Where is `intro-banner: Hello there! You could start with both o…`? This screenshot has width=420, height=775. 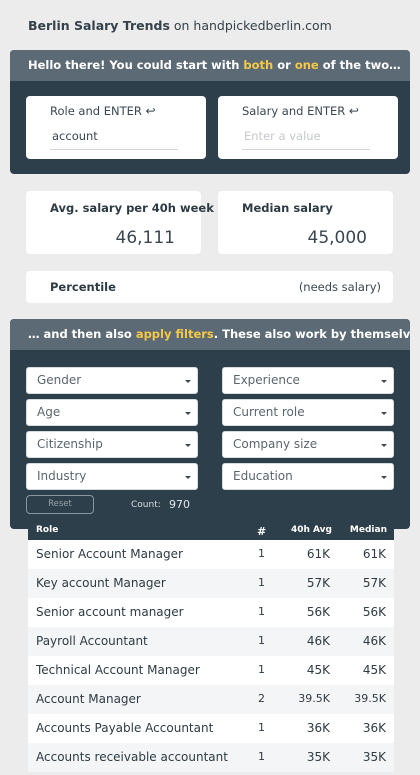
intro-banner: Hello there! You could start with both o… is located at coordinates (210, 65).